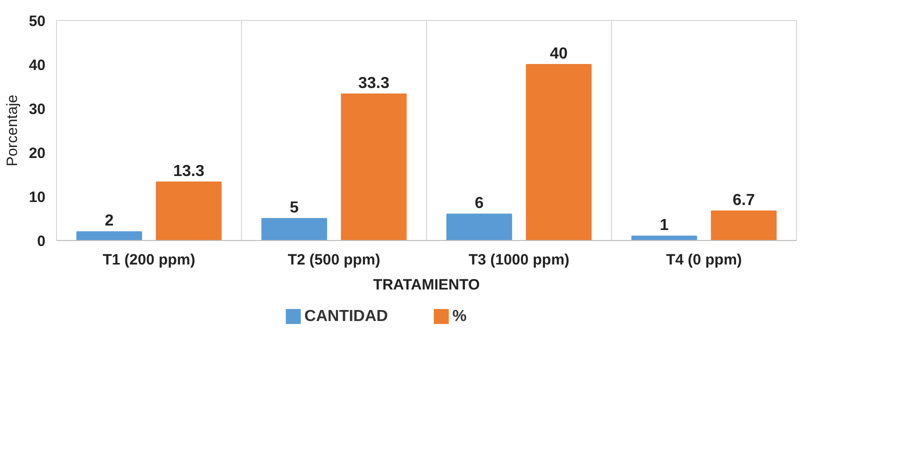 Image resolution: width=897 pixels, height=451 pixels. Describe the element at coordinates (37, 21) in the screenshot. I see `y-tick-label: 50` at that location.